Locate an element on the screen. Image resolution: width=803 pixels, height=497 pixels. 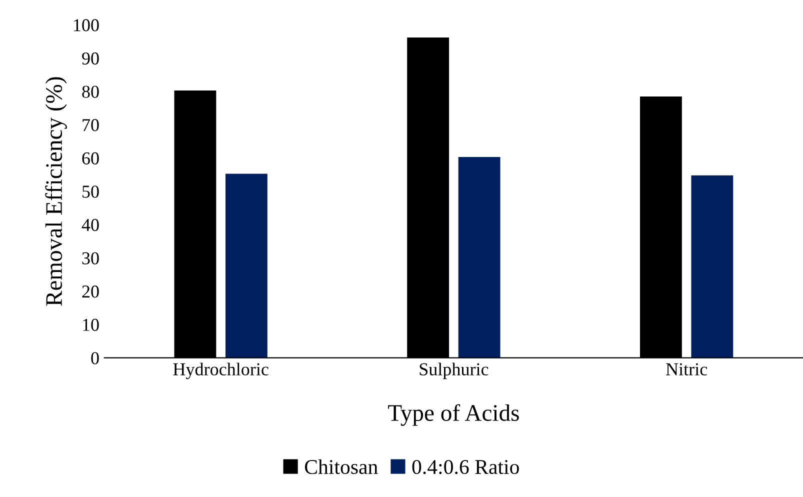
y-tick-label: 40 is located at coordinates (90, 225).